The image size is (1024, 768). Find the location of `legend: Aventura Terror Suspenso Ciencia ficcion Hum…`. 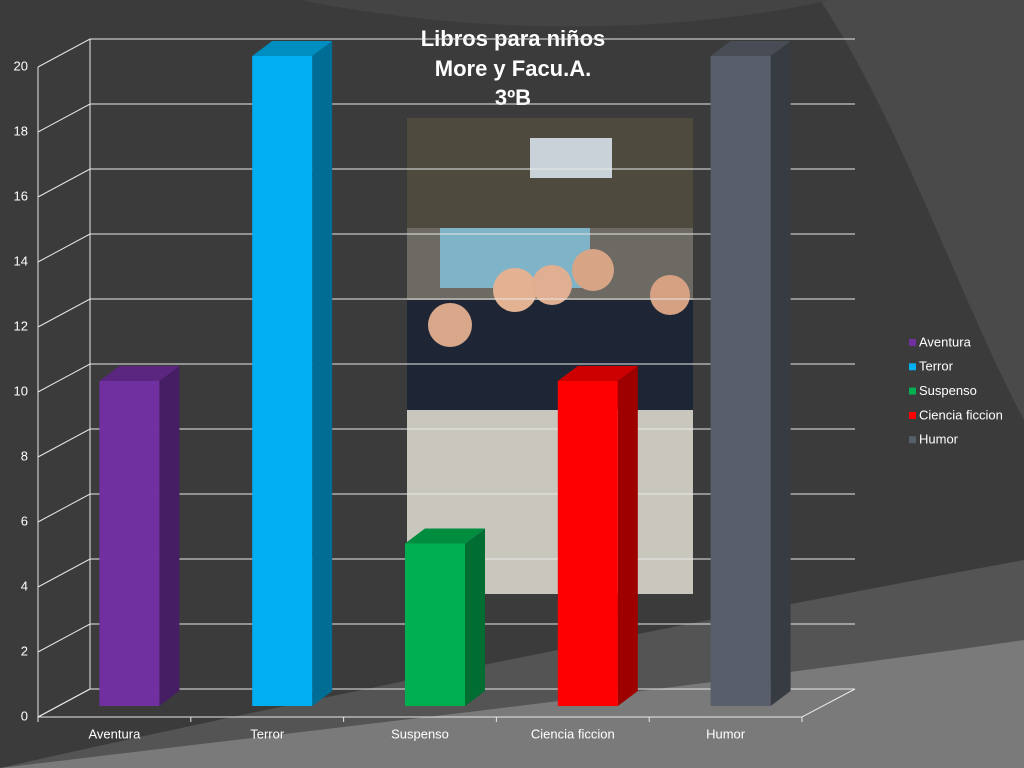

legend: Aventura Terror Suspenso Ciencia ficcion Hum… is located at coordinates (956, 390).